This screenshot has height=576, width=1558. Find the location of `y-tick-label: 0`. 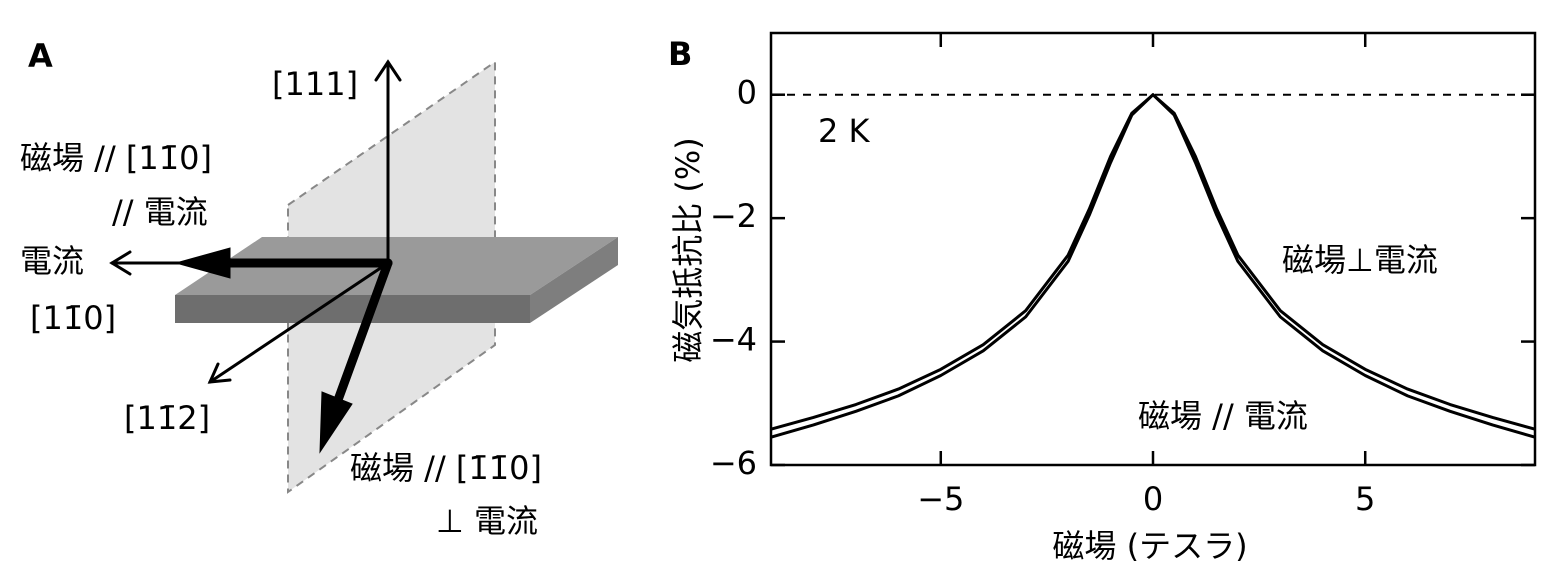

y-tick-label: 0 is located at coordinates (747, 93).